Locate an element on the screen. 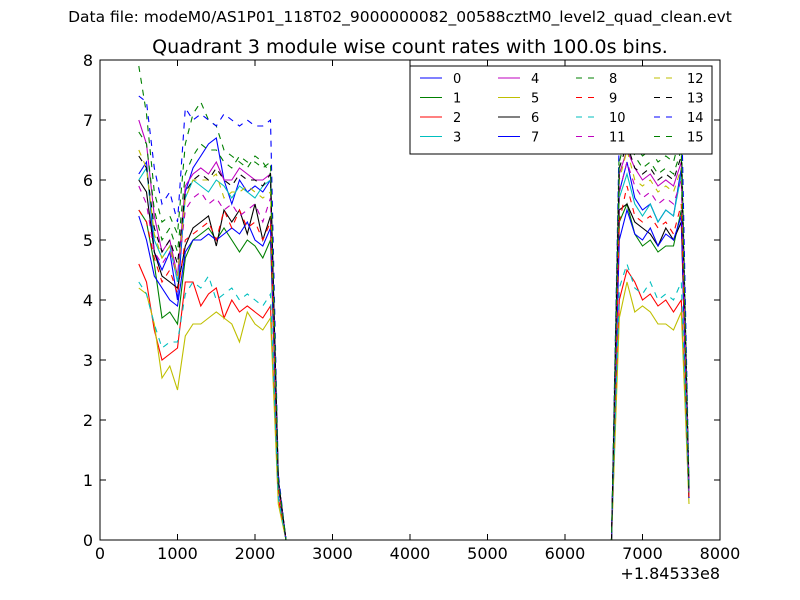 This screenshot has width=800, height=600. legend-label-1: 1 is located at coordinates (457, 99).